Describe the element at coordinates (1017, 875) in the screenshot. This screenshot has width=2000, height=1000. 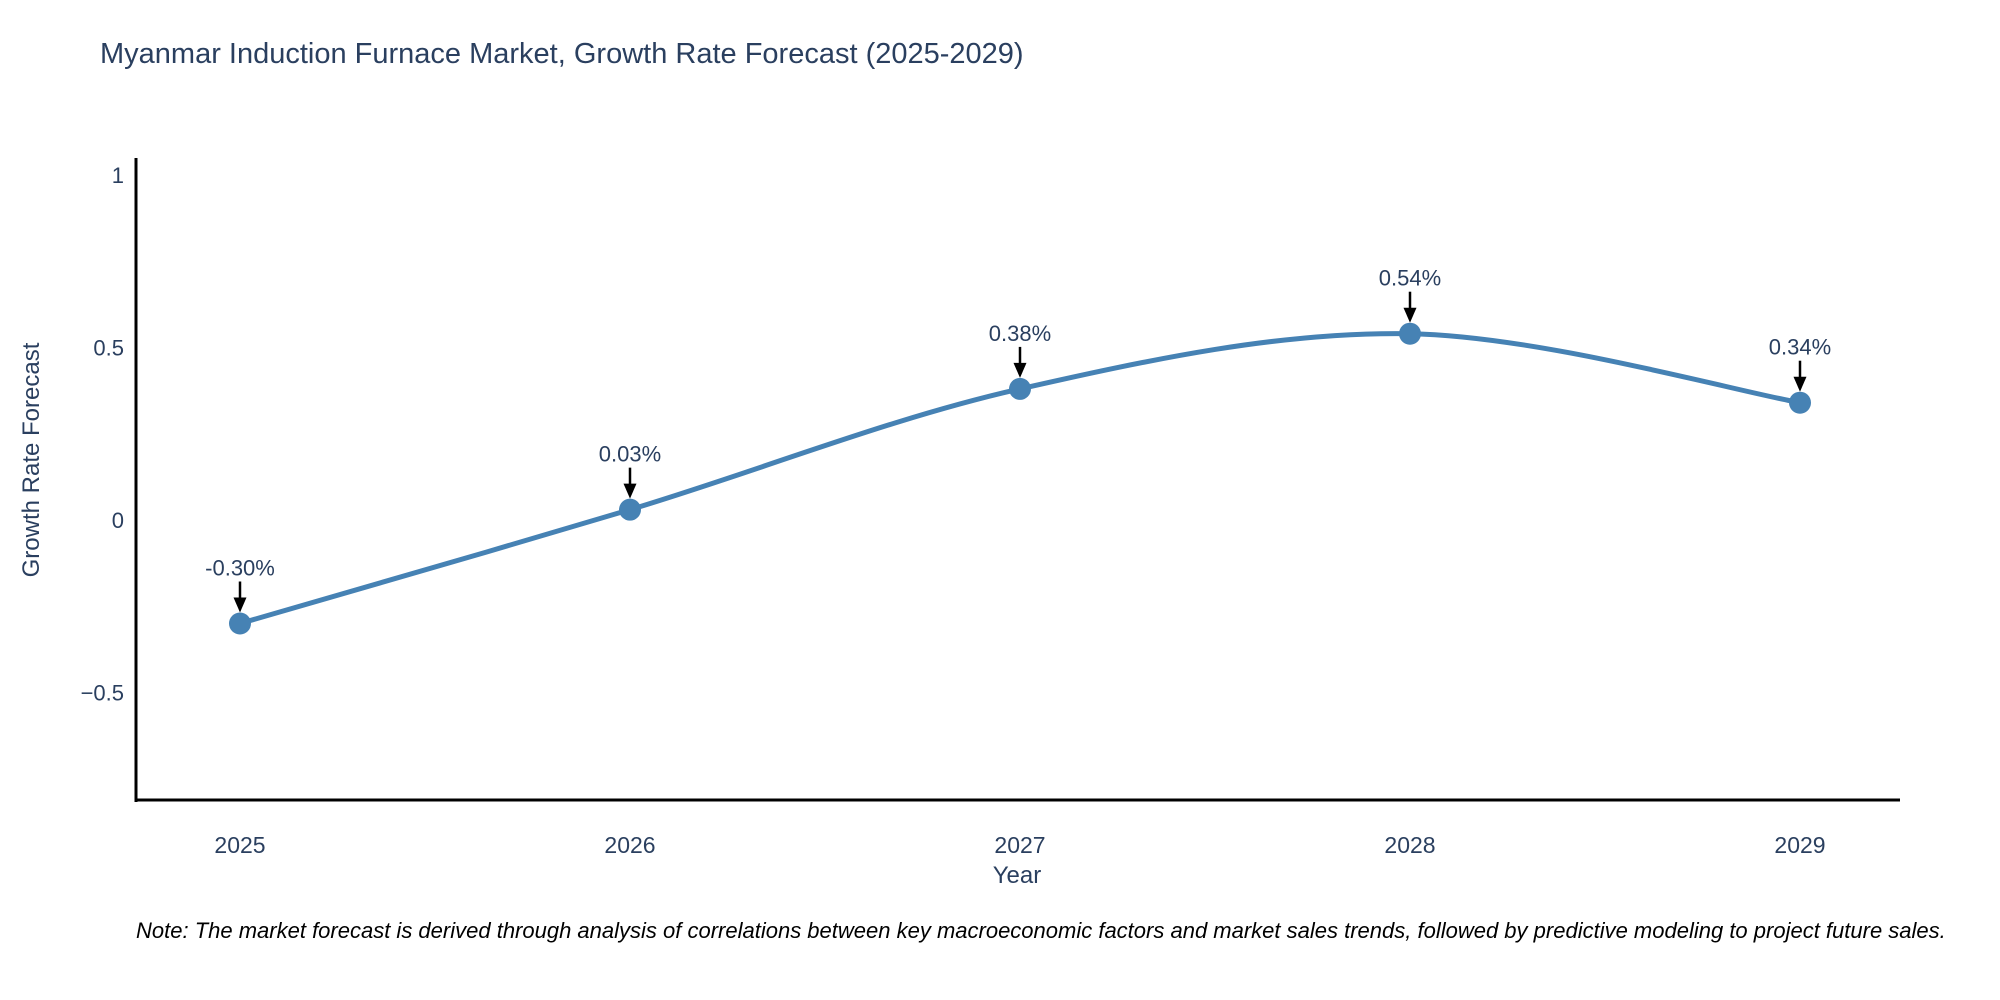
I see `x-axis-title: Year` at that location.